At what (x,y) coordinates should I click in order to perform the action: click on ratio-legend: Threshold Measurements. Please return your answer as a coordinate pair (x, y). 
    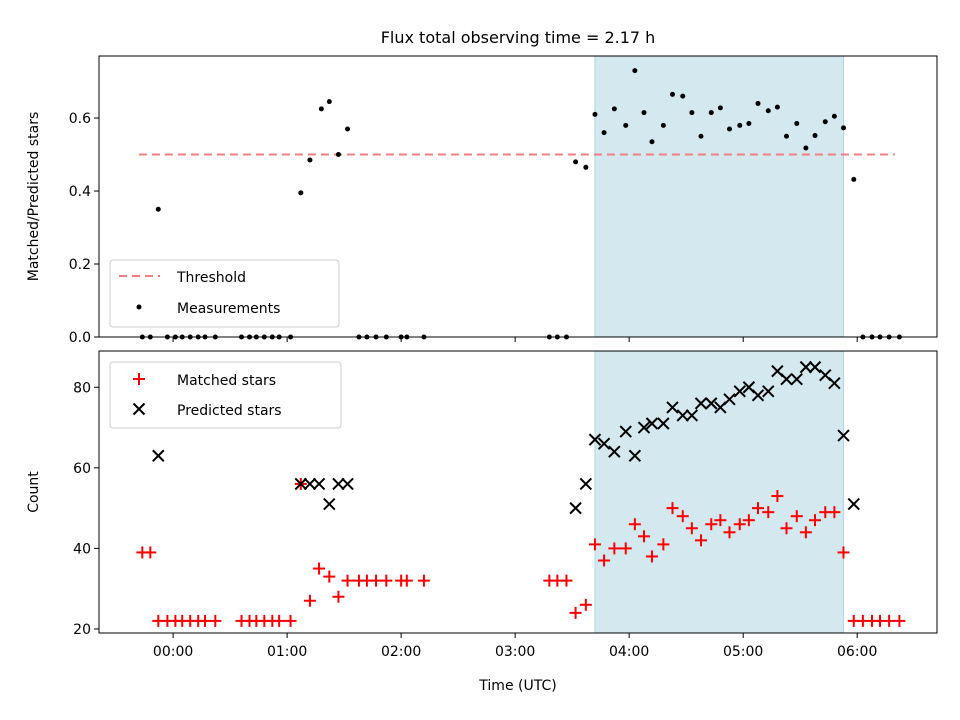
    Looking at the image, I should click on (224, 293).